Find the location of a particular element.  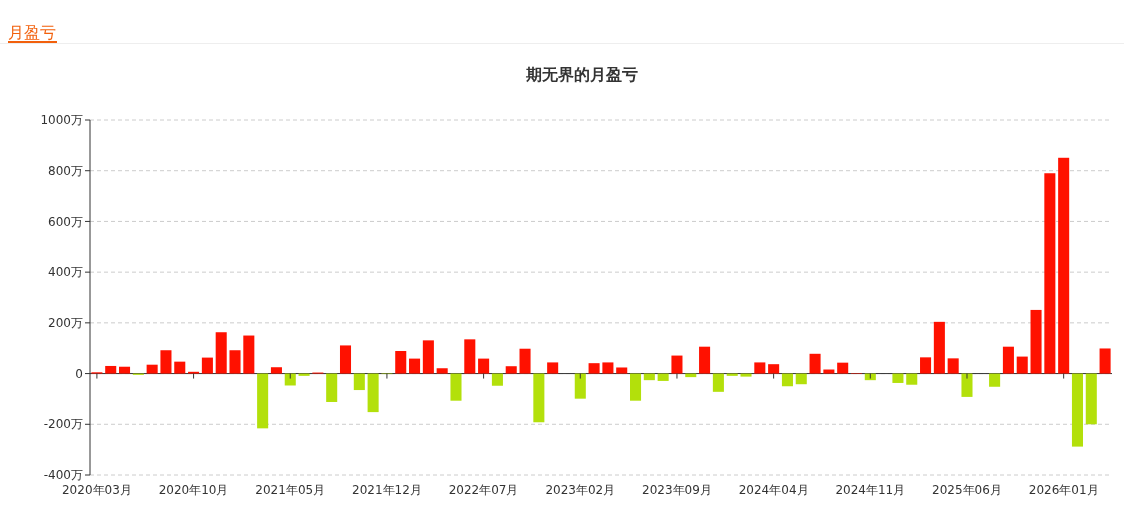

x-tick-label: 2020年10月 is located at coordinates (193, 490).